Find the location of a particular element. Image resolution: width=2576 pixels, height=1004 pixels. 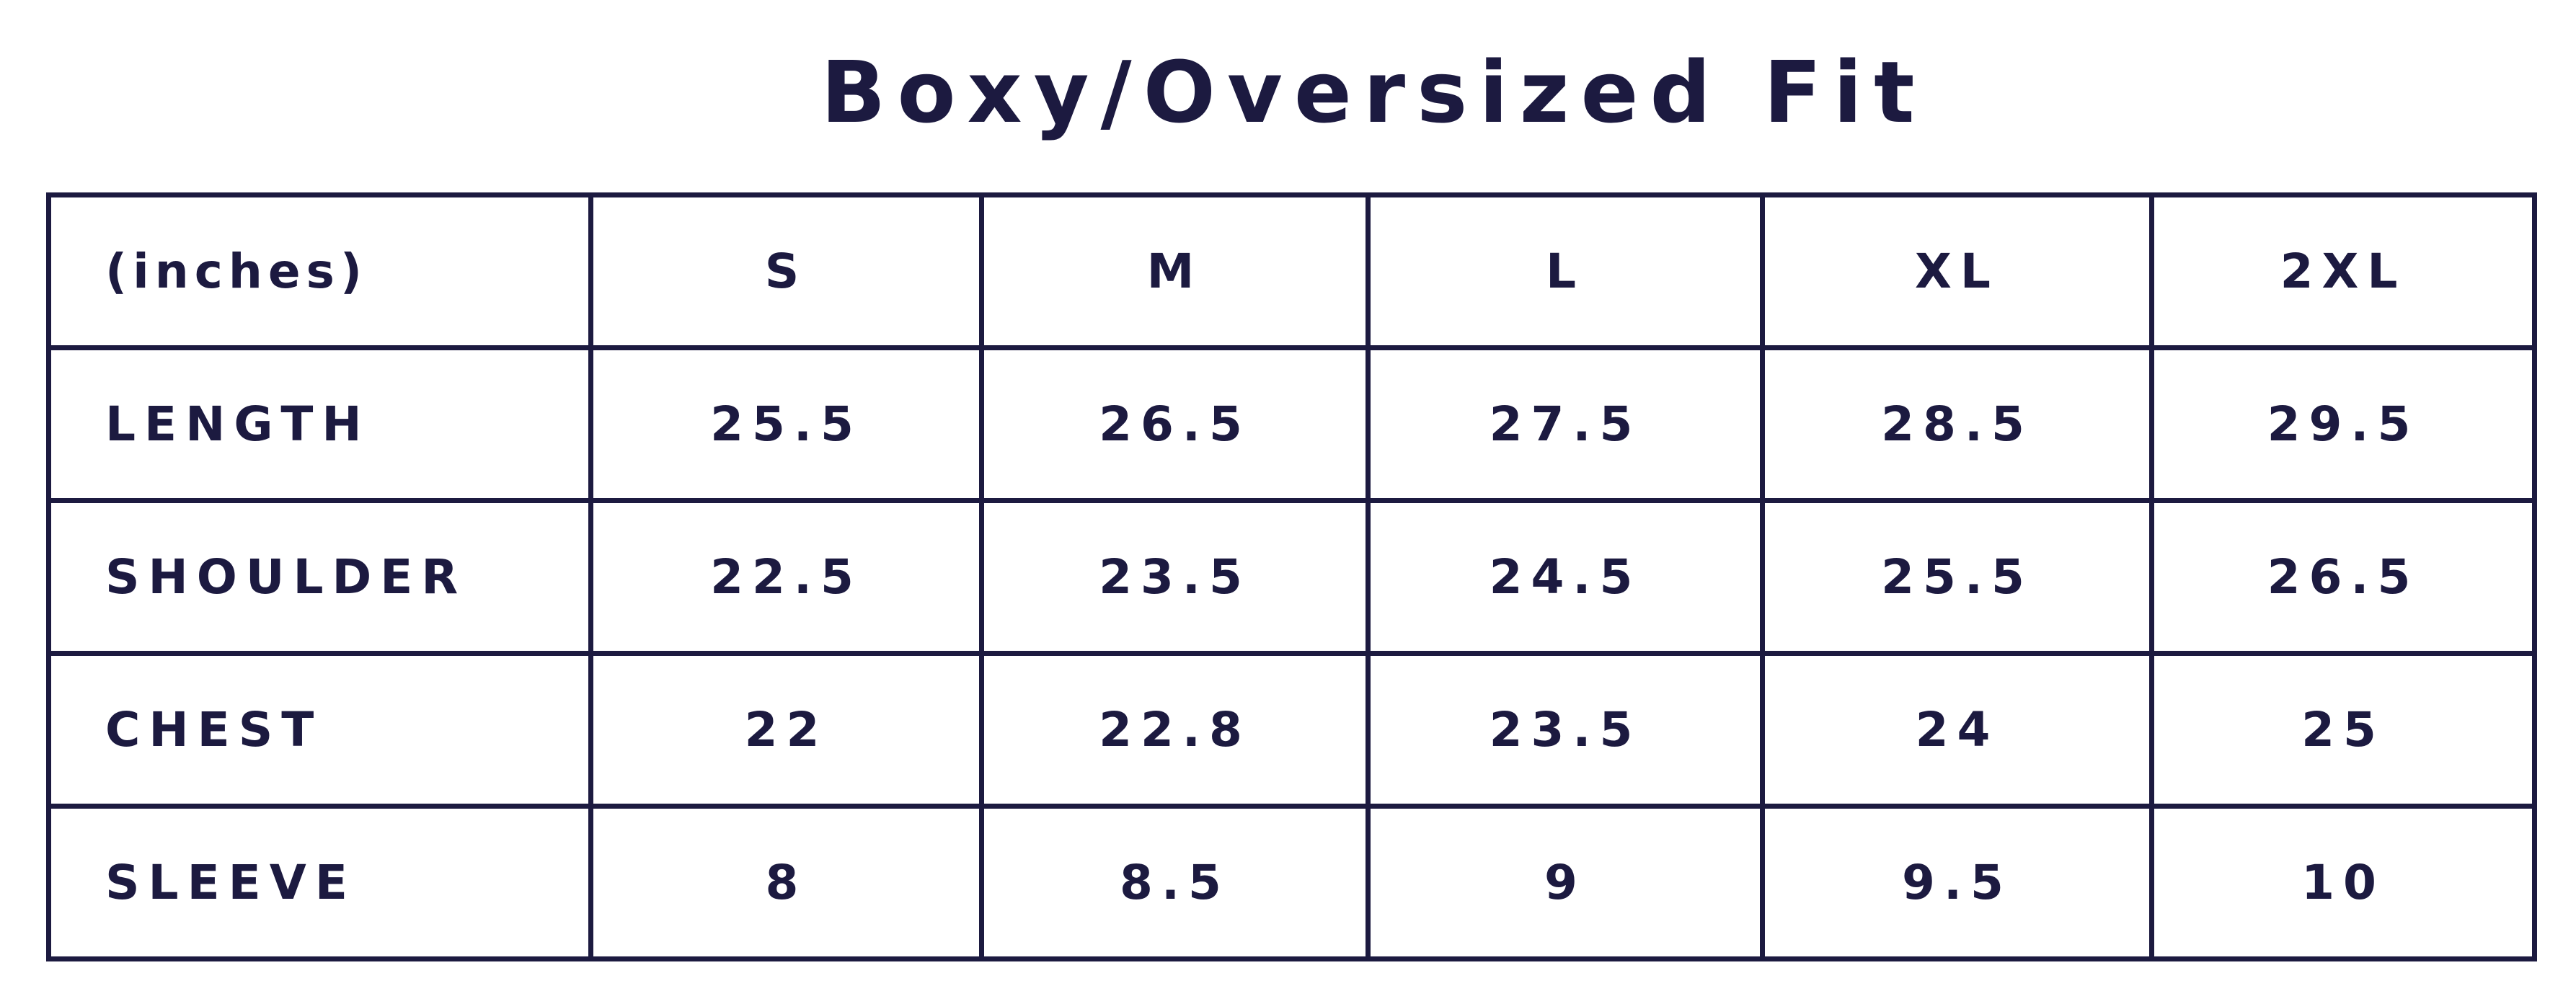

size-header: S is located at coordinates (786, 271).